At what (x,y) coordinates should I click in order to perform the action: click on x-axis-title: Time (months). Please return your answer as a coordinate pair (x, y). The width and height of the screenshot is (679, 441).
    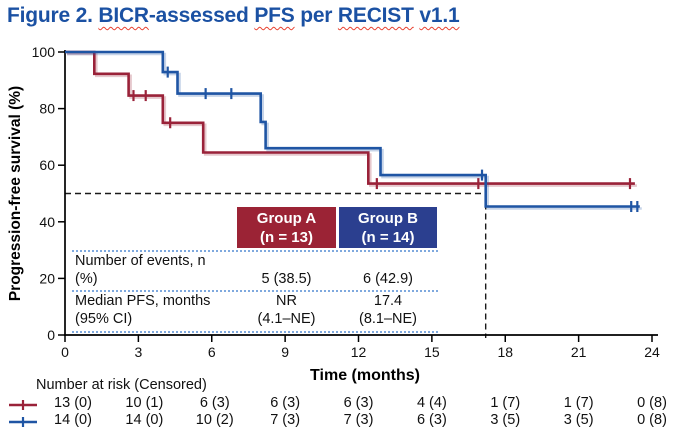
    Looking at the image, I should click on (365, 375).